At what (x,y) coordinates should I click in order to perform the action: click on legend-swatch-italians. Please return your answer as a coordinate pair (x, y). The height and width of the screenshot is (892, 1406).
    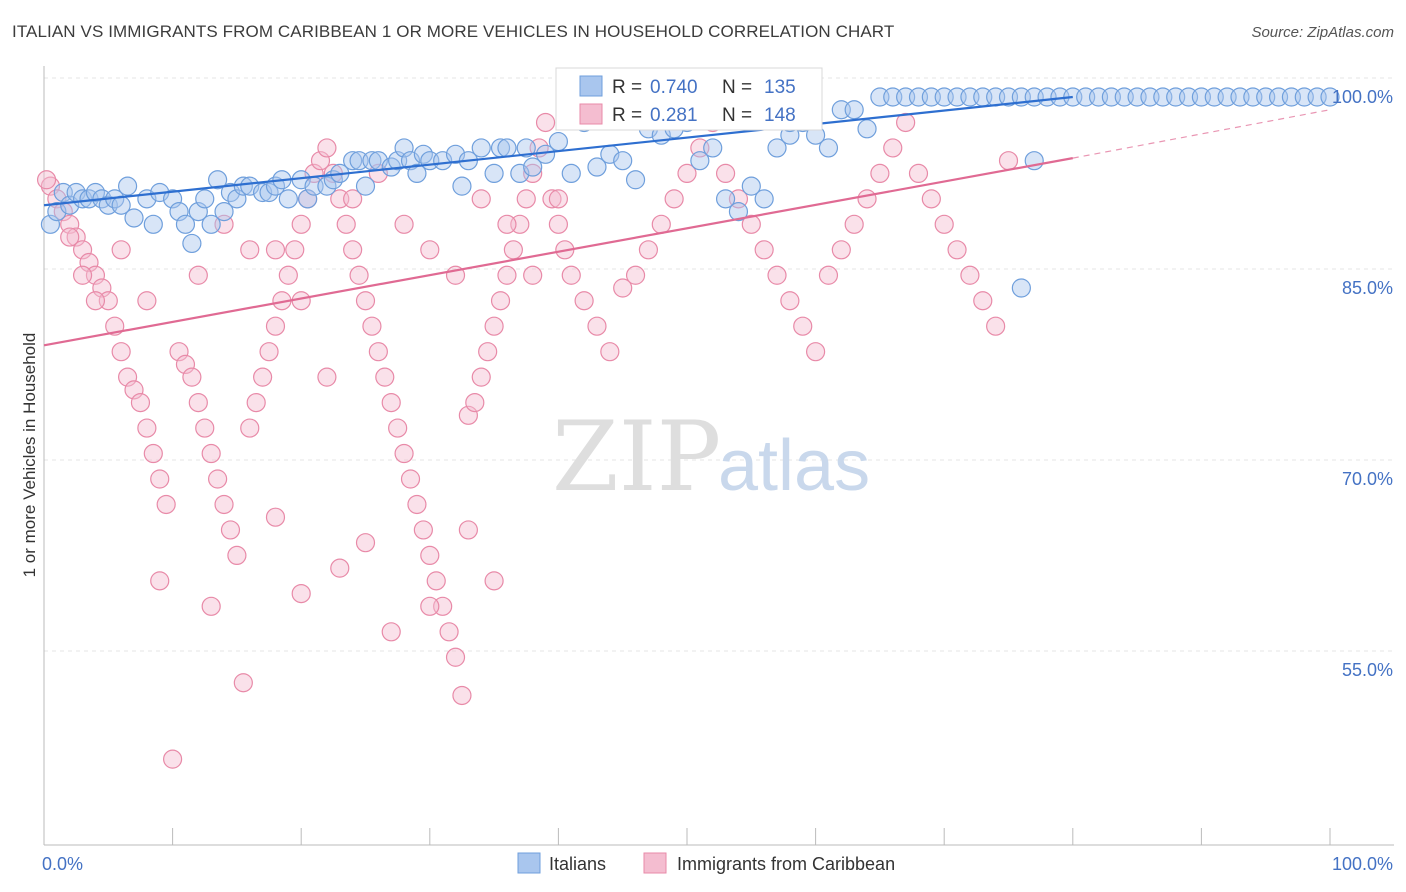
    Looking at the image, I should click on (591, 86).